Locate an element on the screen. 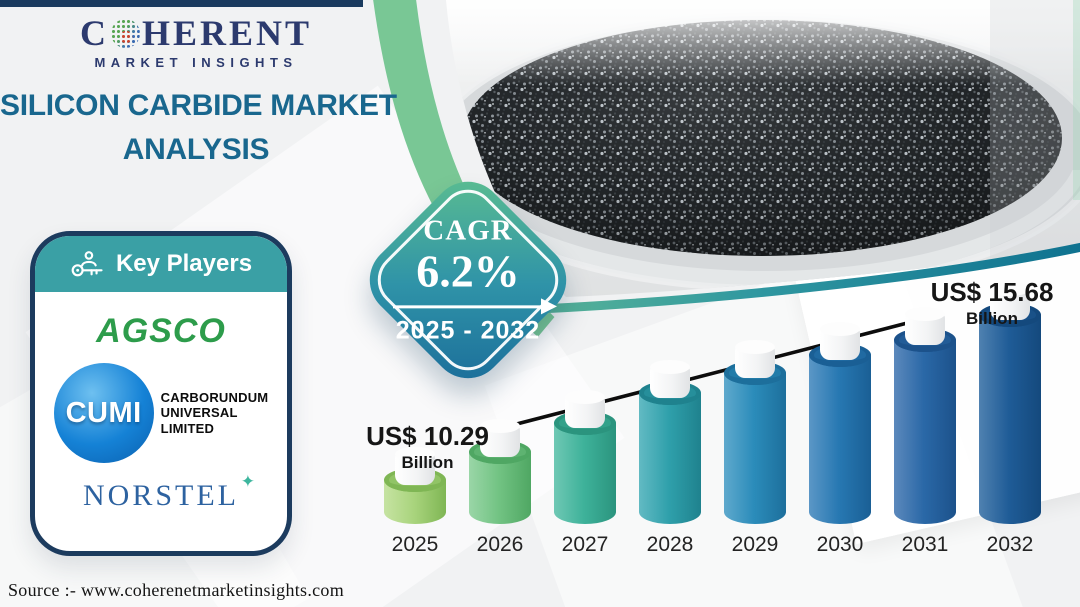 This screenshot has height=607, width=1080. cagr-period: 2025 - 2032 is located at coordinates (468, 330).